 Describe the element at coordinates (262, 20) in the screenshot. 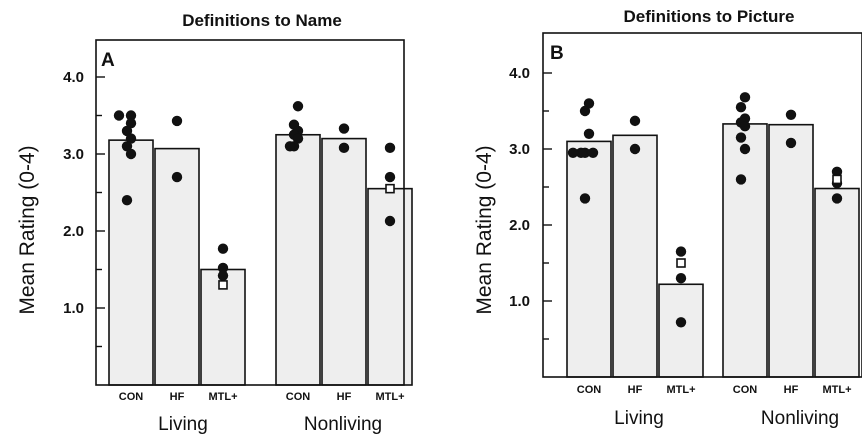

I see `chart-title: Definitions to Name` at that location.